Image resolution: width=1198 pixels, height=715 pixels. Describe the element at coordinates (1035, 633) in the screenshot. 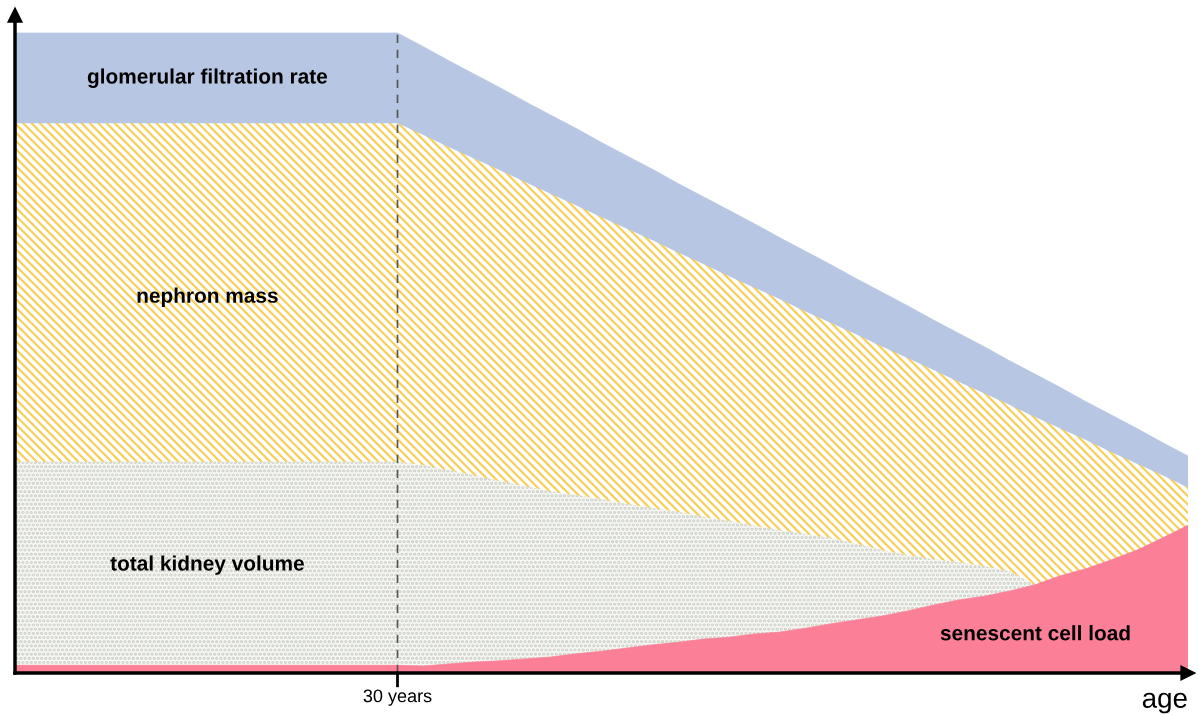

I see `series-label: senescent cell load` at that location.